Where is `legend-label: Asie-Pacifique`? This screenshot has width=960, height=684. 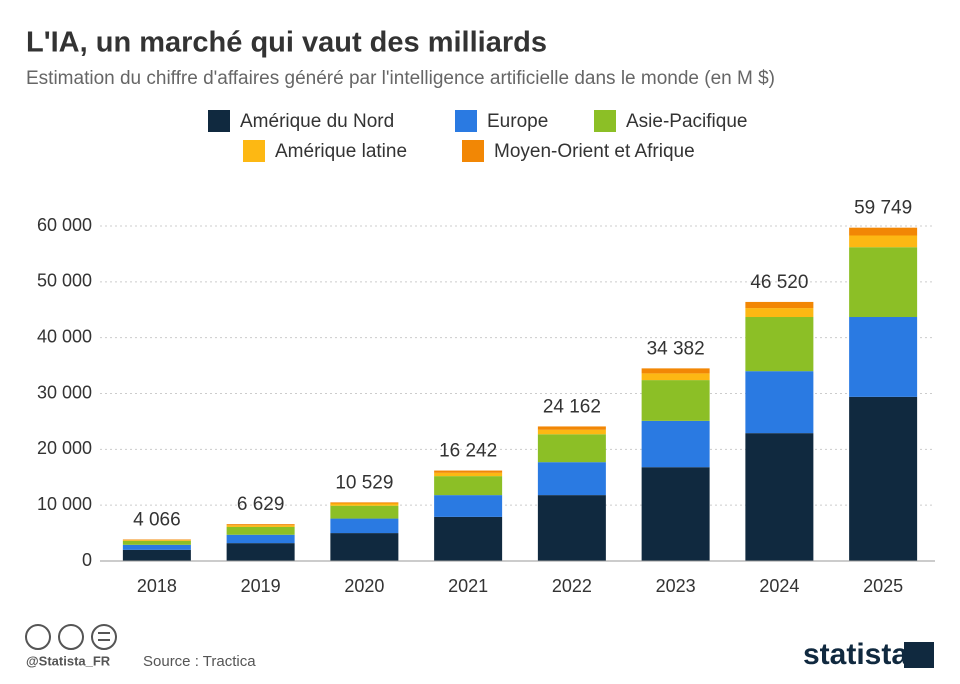
legend-label: Asie-Pacifique is located at coordinates (686, 121).